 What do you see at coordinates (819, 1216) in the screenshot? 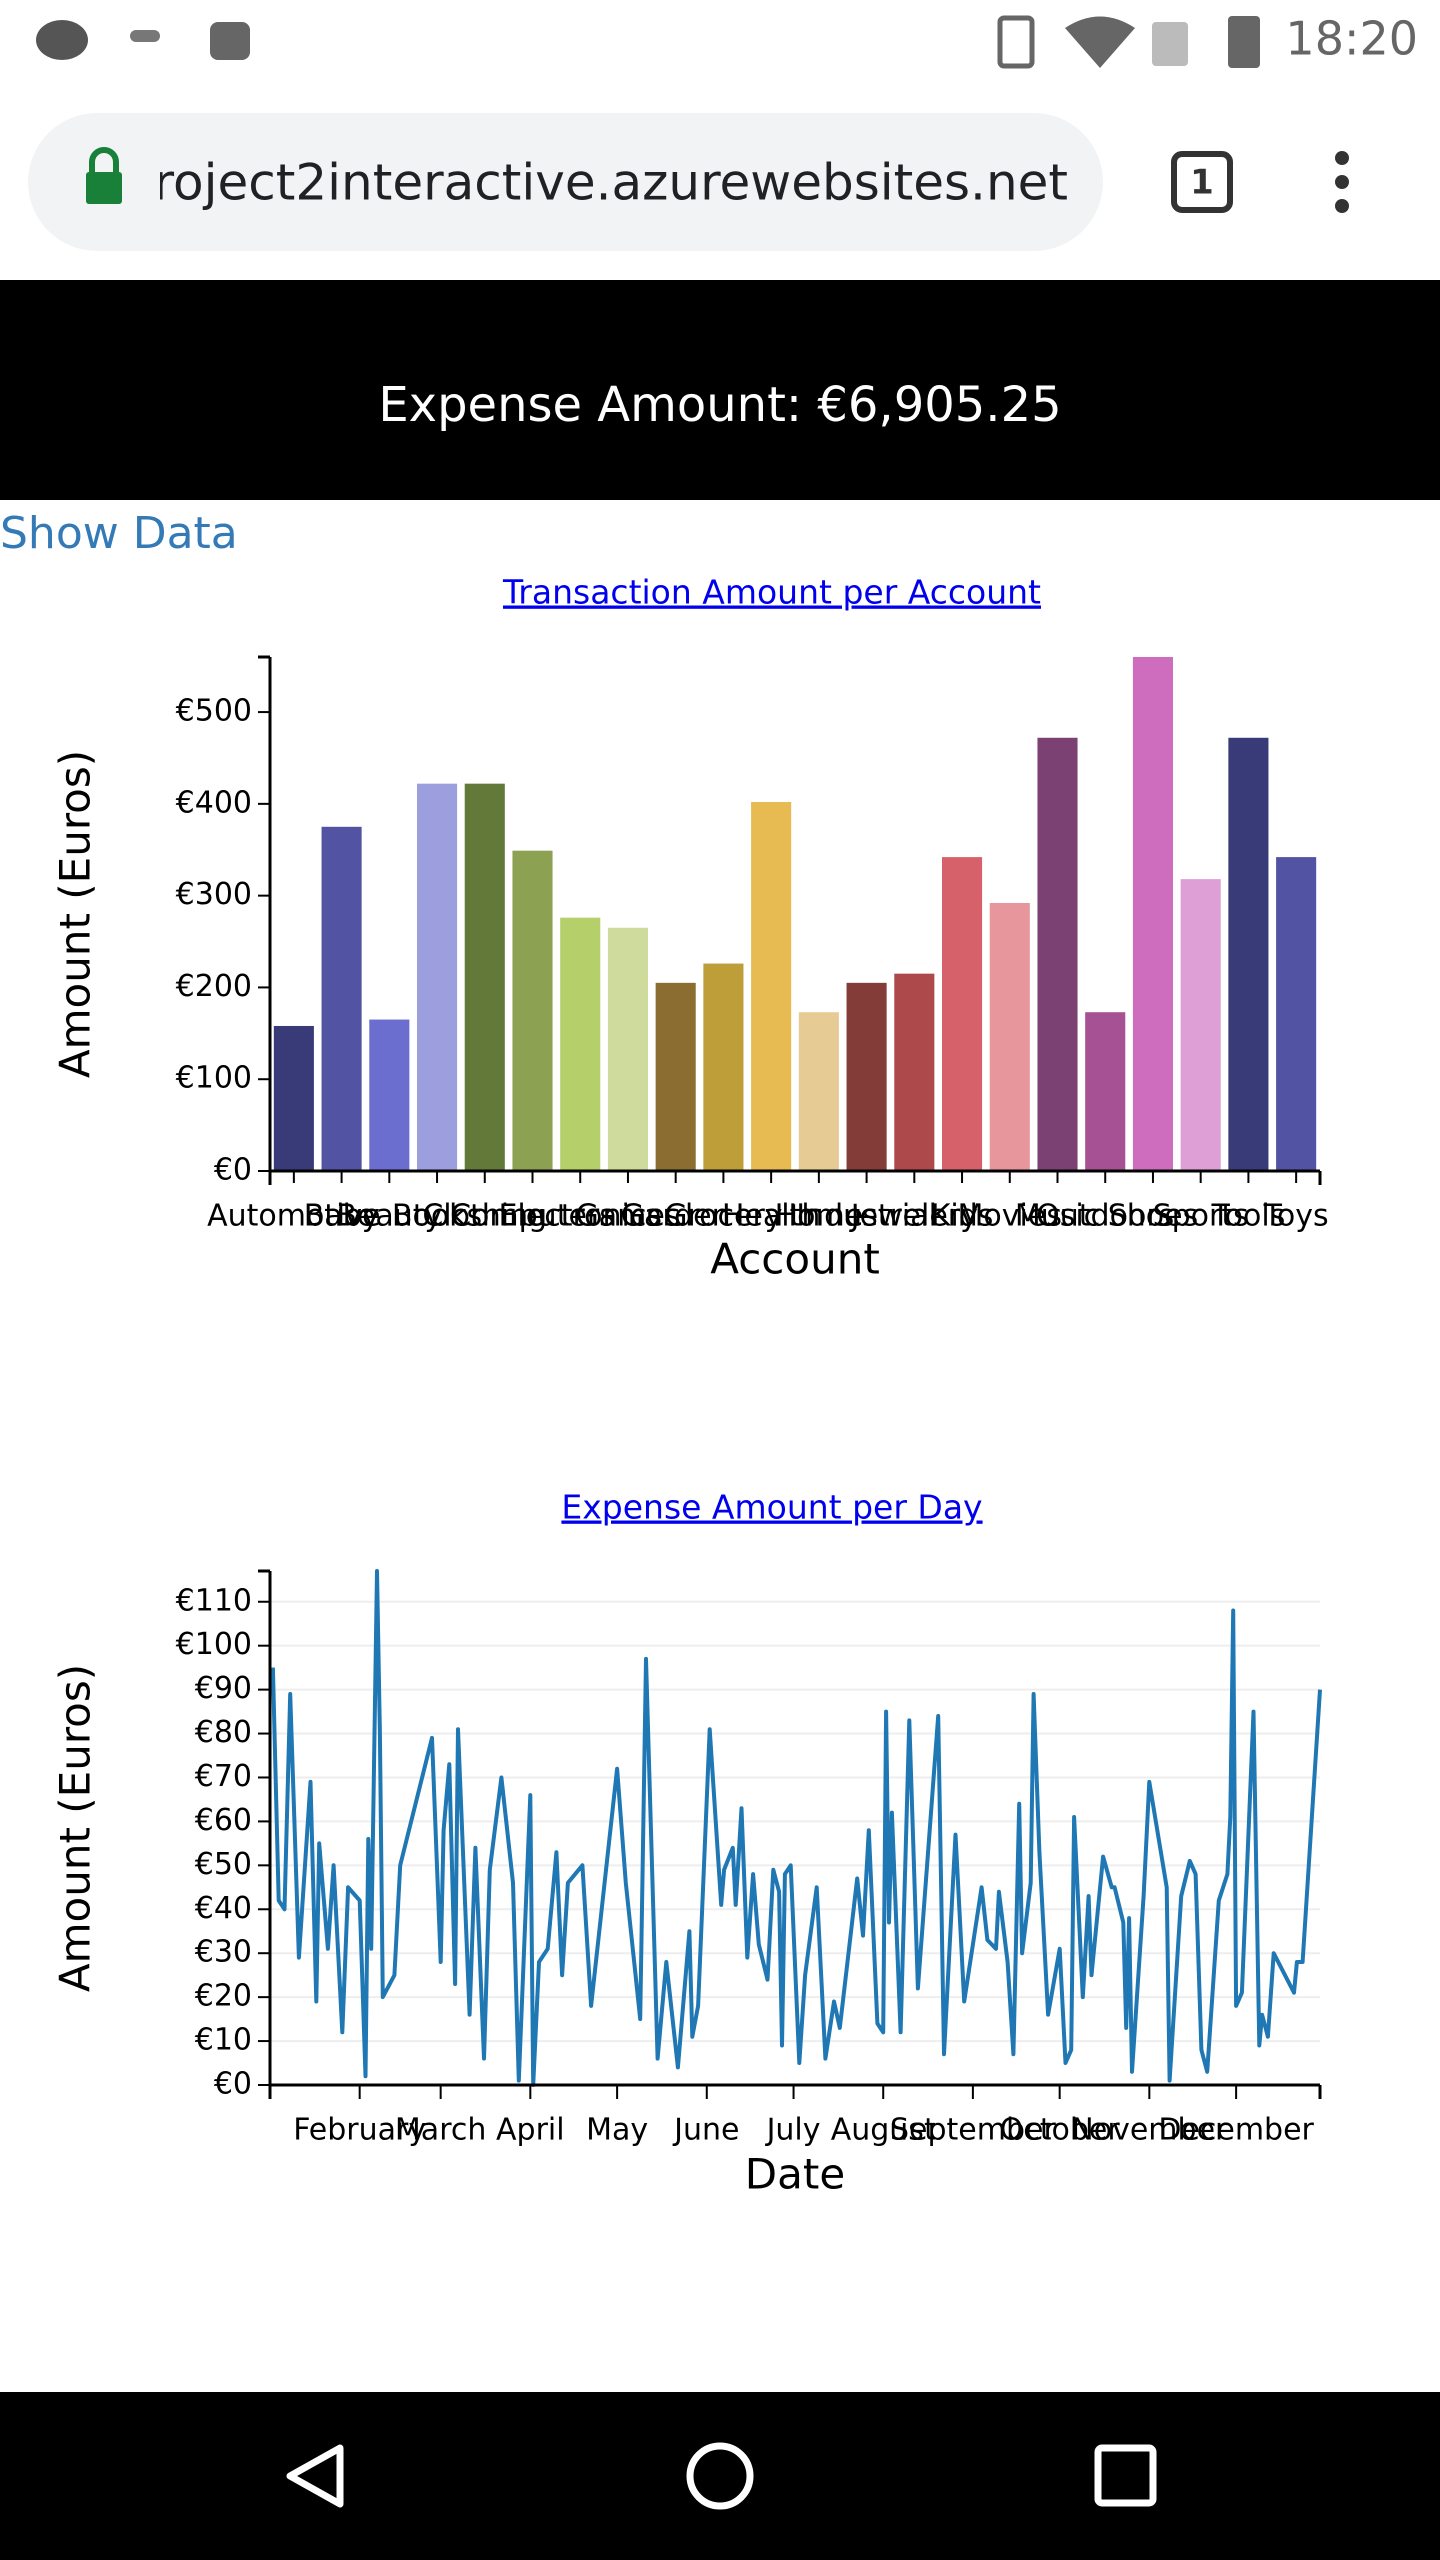
I see `x-tick-label: Home` at bounding box center [819, 1216].